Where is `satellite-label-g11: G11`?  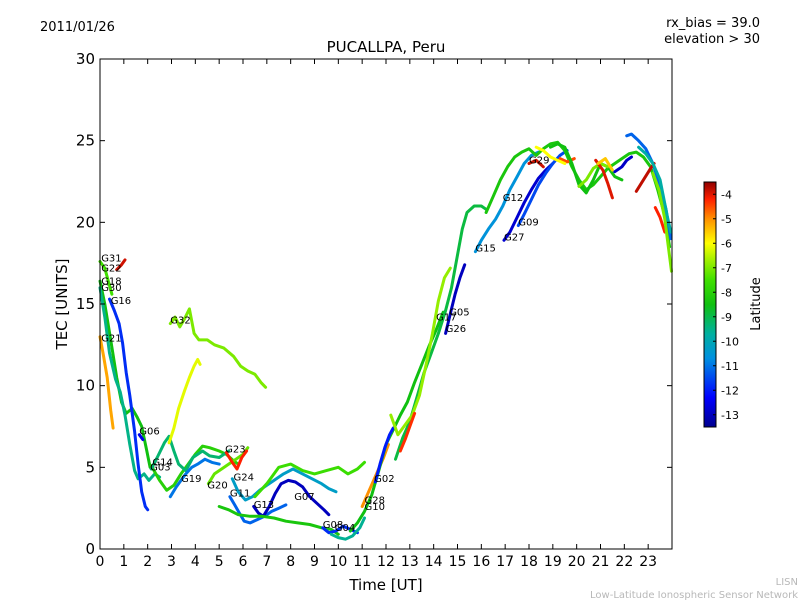 satellite-label-g11: G11 is located at coordinates (240, 494).